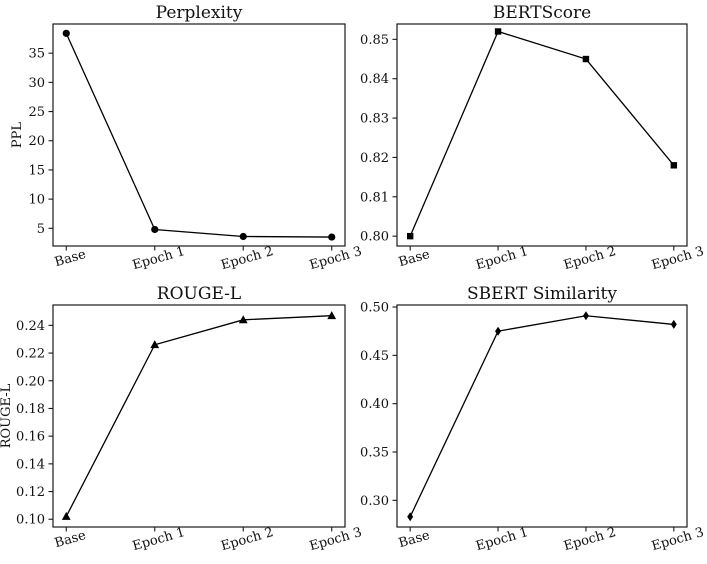 Image resolution: width=707 pixels, height=564 pixels. Describe the element at coordinates (30, 326) in the screenshot. I see `y-tick-label: 0.24` at that location.